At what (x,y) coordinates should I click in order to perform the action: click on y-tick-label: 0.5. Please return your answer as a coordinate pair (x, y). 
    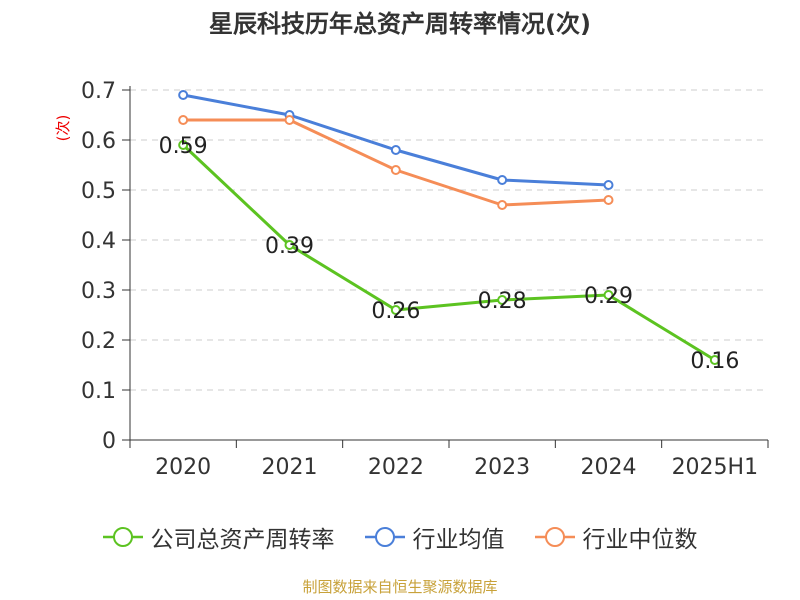
    Looking at the image, I should click on (98, 191).